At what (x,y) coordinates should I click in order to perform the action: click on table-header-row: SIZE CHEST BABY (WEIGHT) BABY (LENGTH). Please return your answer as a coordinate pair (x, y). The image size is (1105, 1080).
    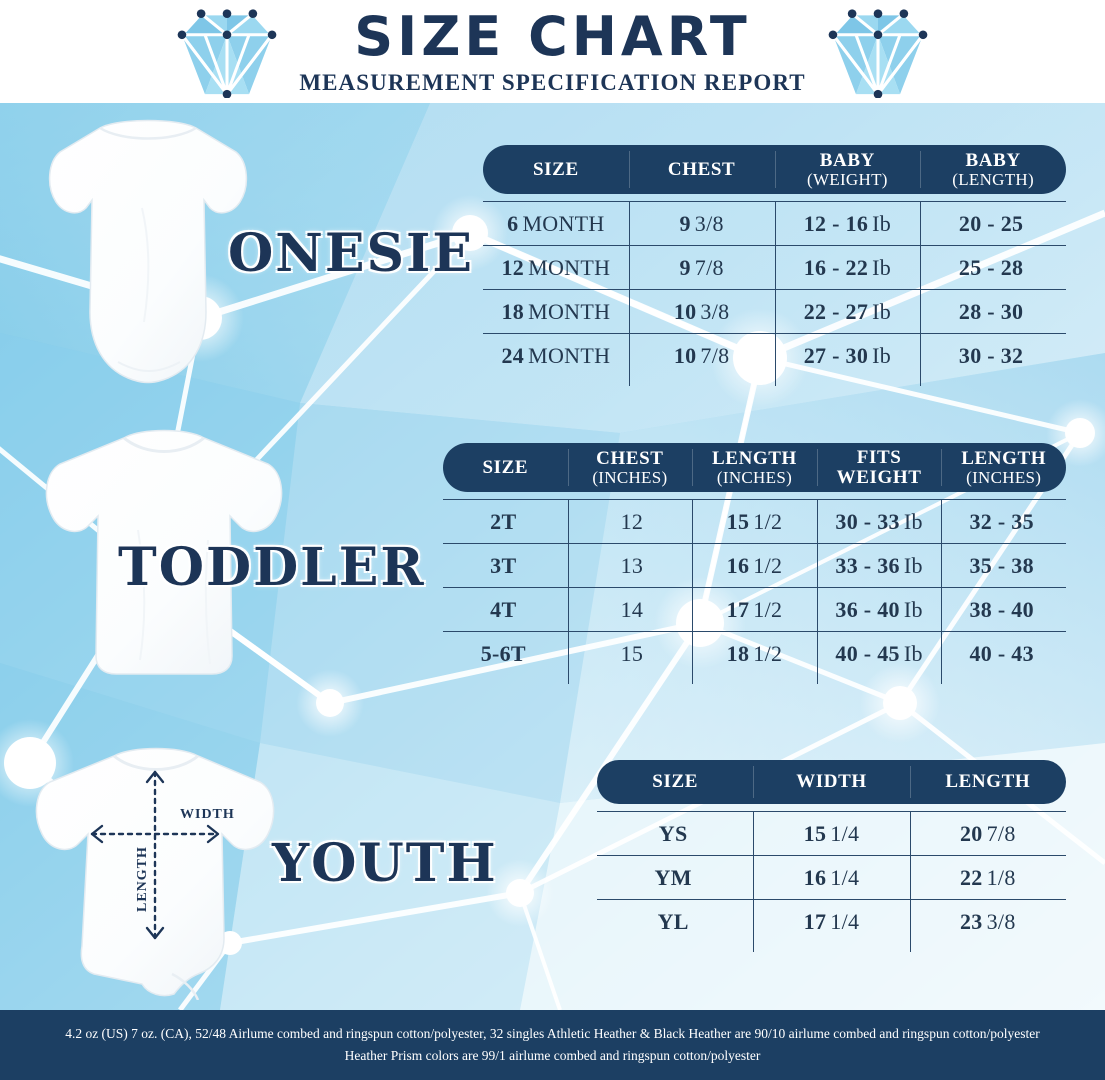
    Looking at the image, I should click on (774, 169).